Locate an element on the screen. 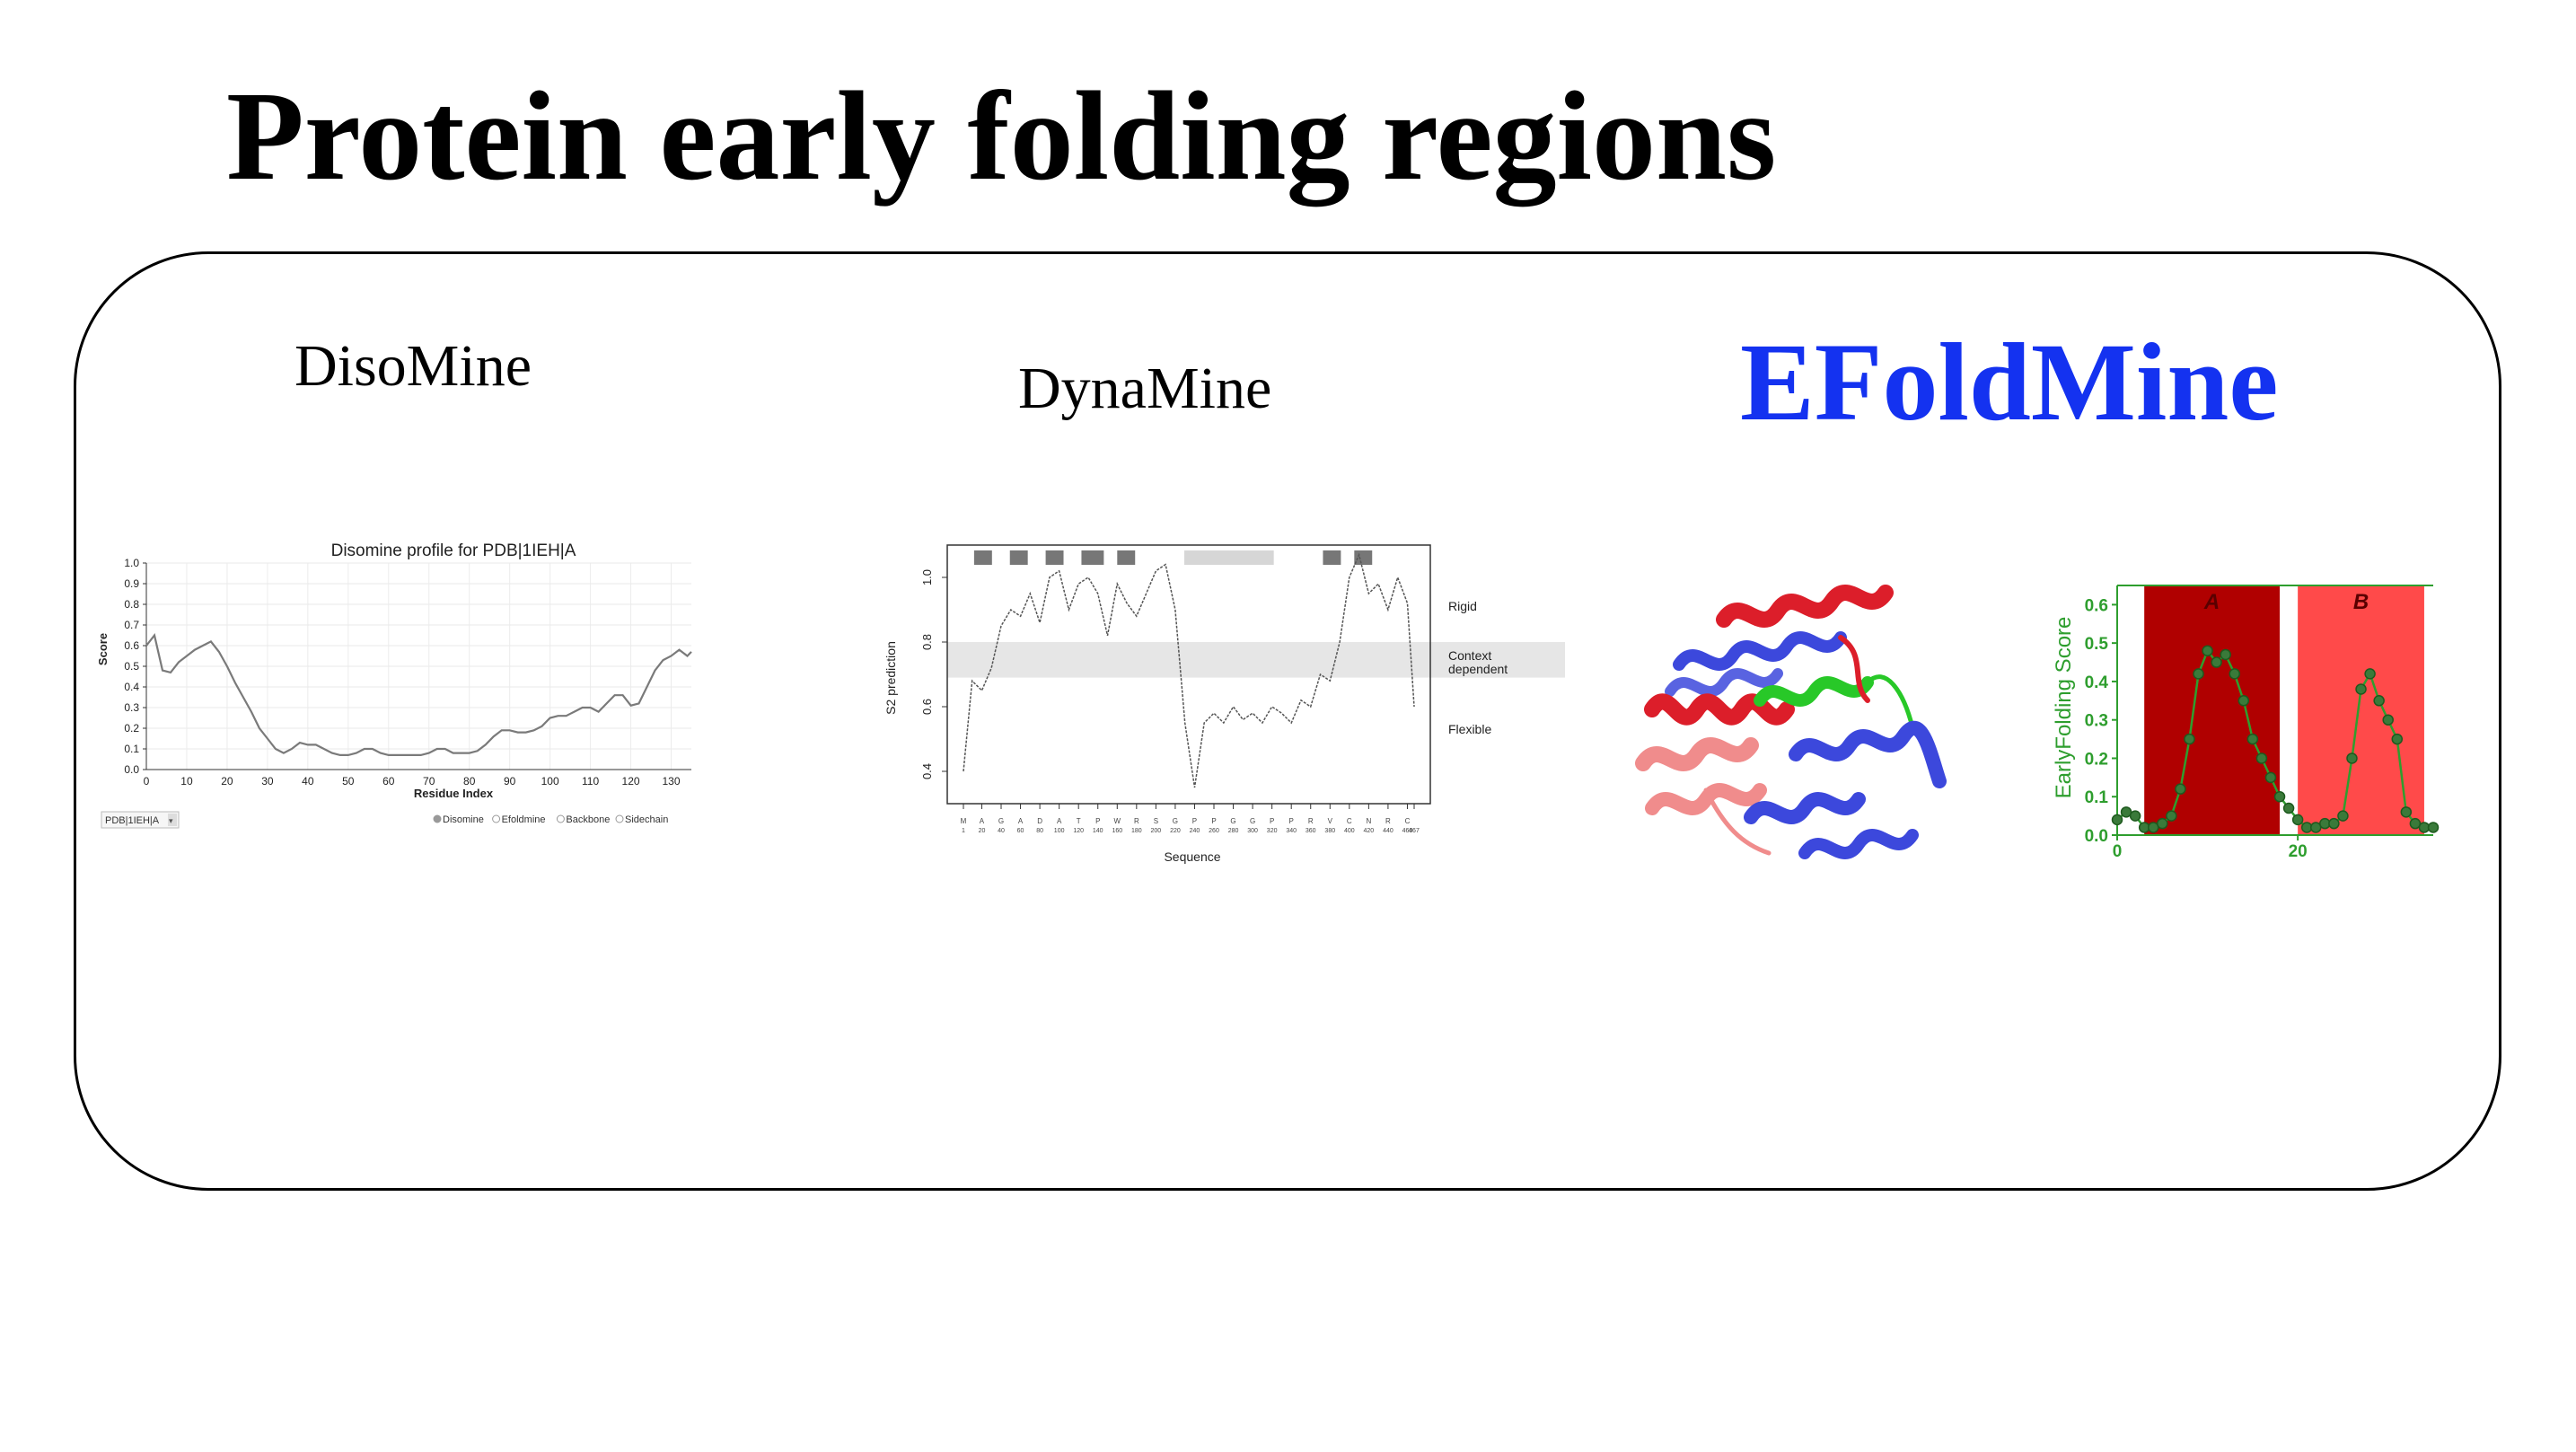  dynamine-xtick-label: 280 is located at coordinates (1234, 831).